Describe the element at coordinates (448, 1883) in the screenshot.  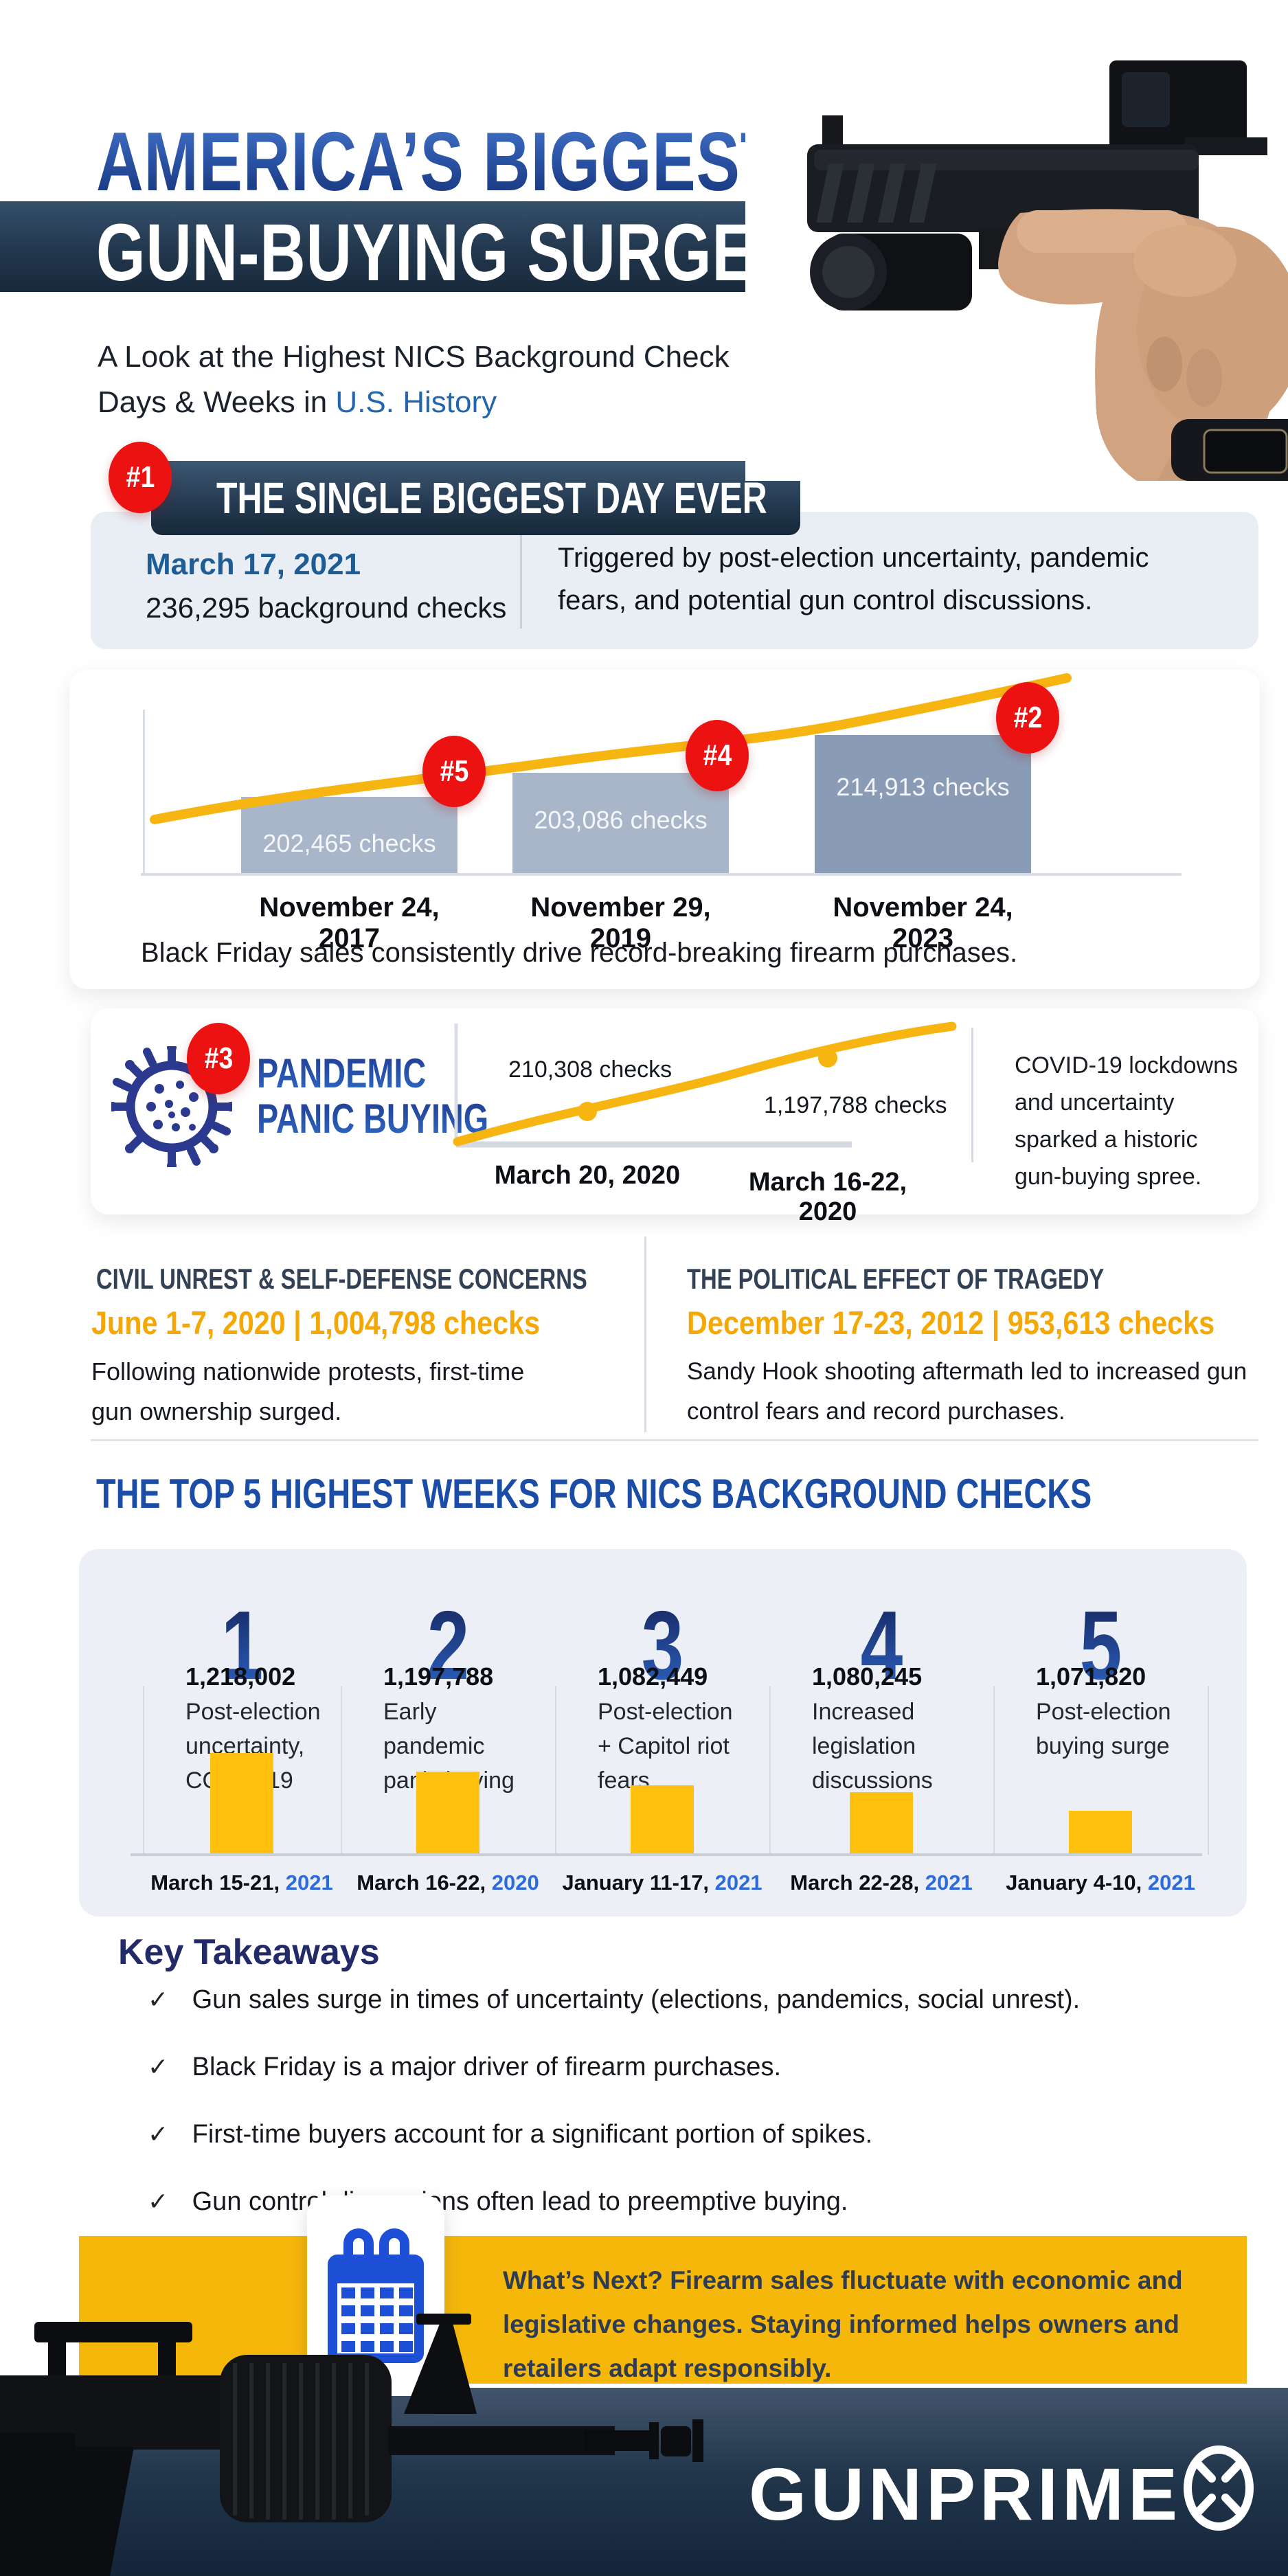
I see `top5-date-2: March 16-22, 2020` at that location.